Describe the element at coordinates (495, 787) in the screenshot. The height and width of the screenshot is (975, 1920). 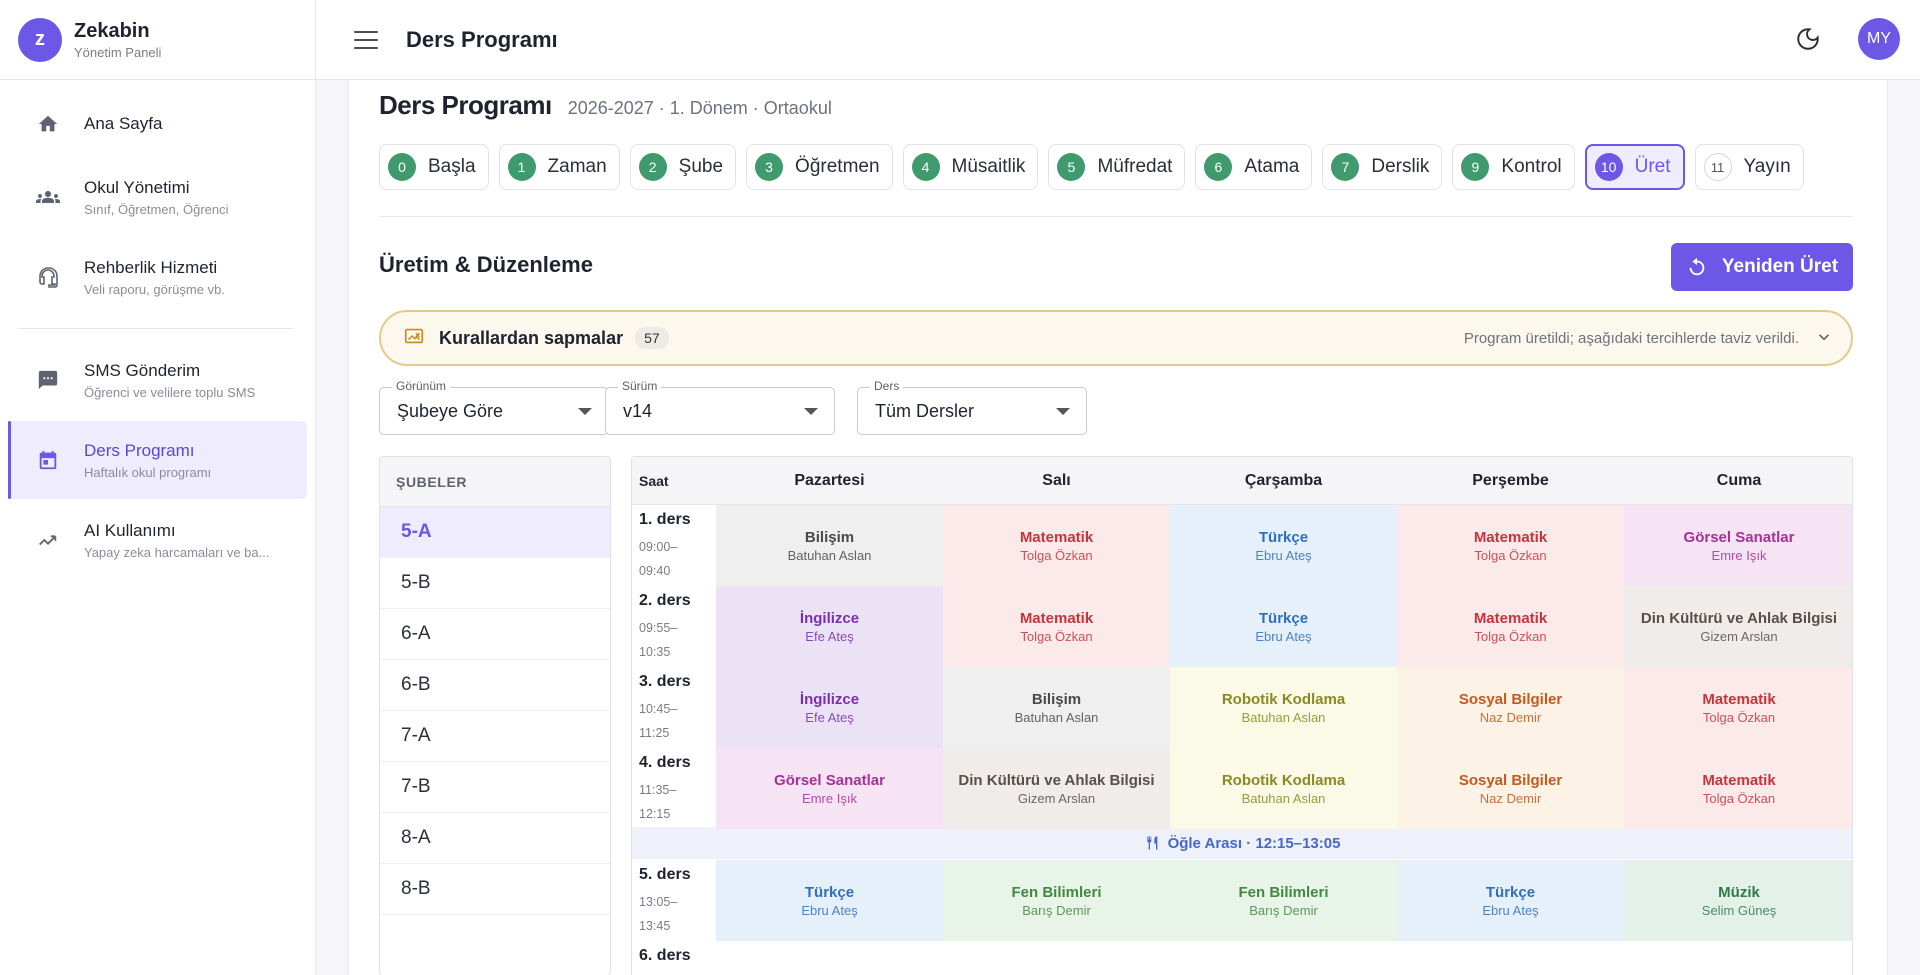
I see `branch-item-7b: 7-B` at that location.